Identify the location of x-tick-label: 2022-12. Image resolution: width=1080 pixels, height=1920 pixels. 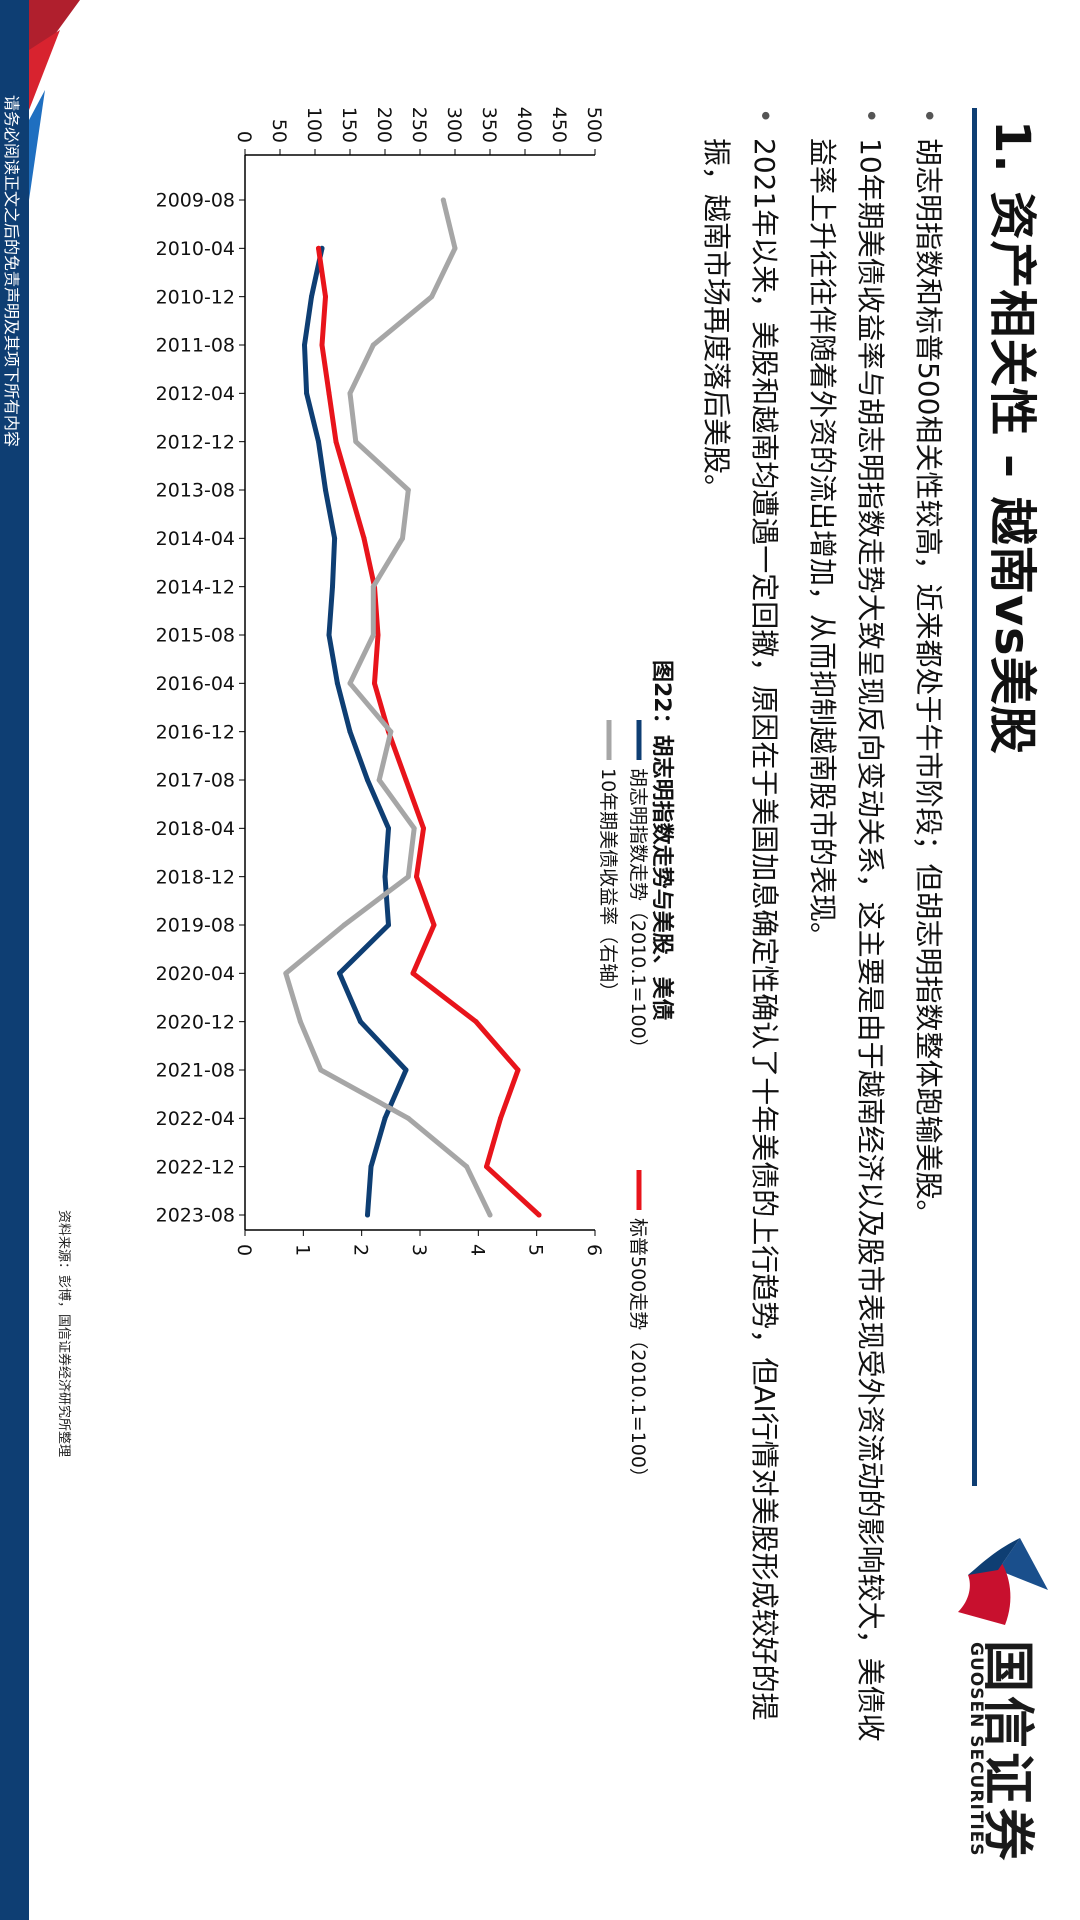
(195, 1167).